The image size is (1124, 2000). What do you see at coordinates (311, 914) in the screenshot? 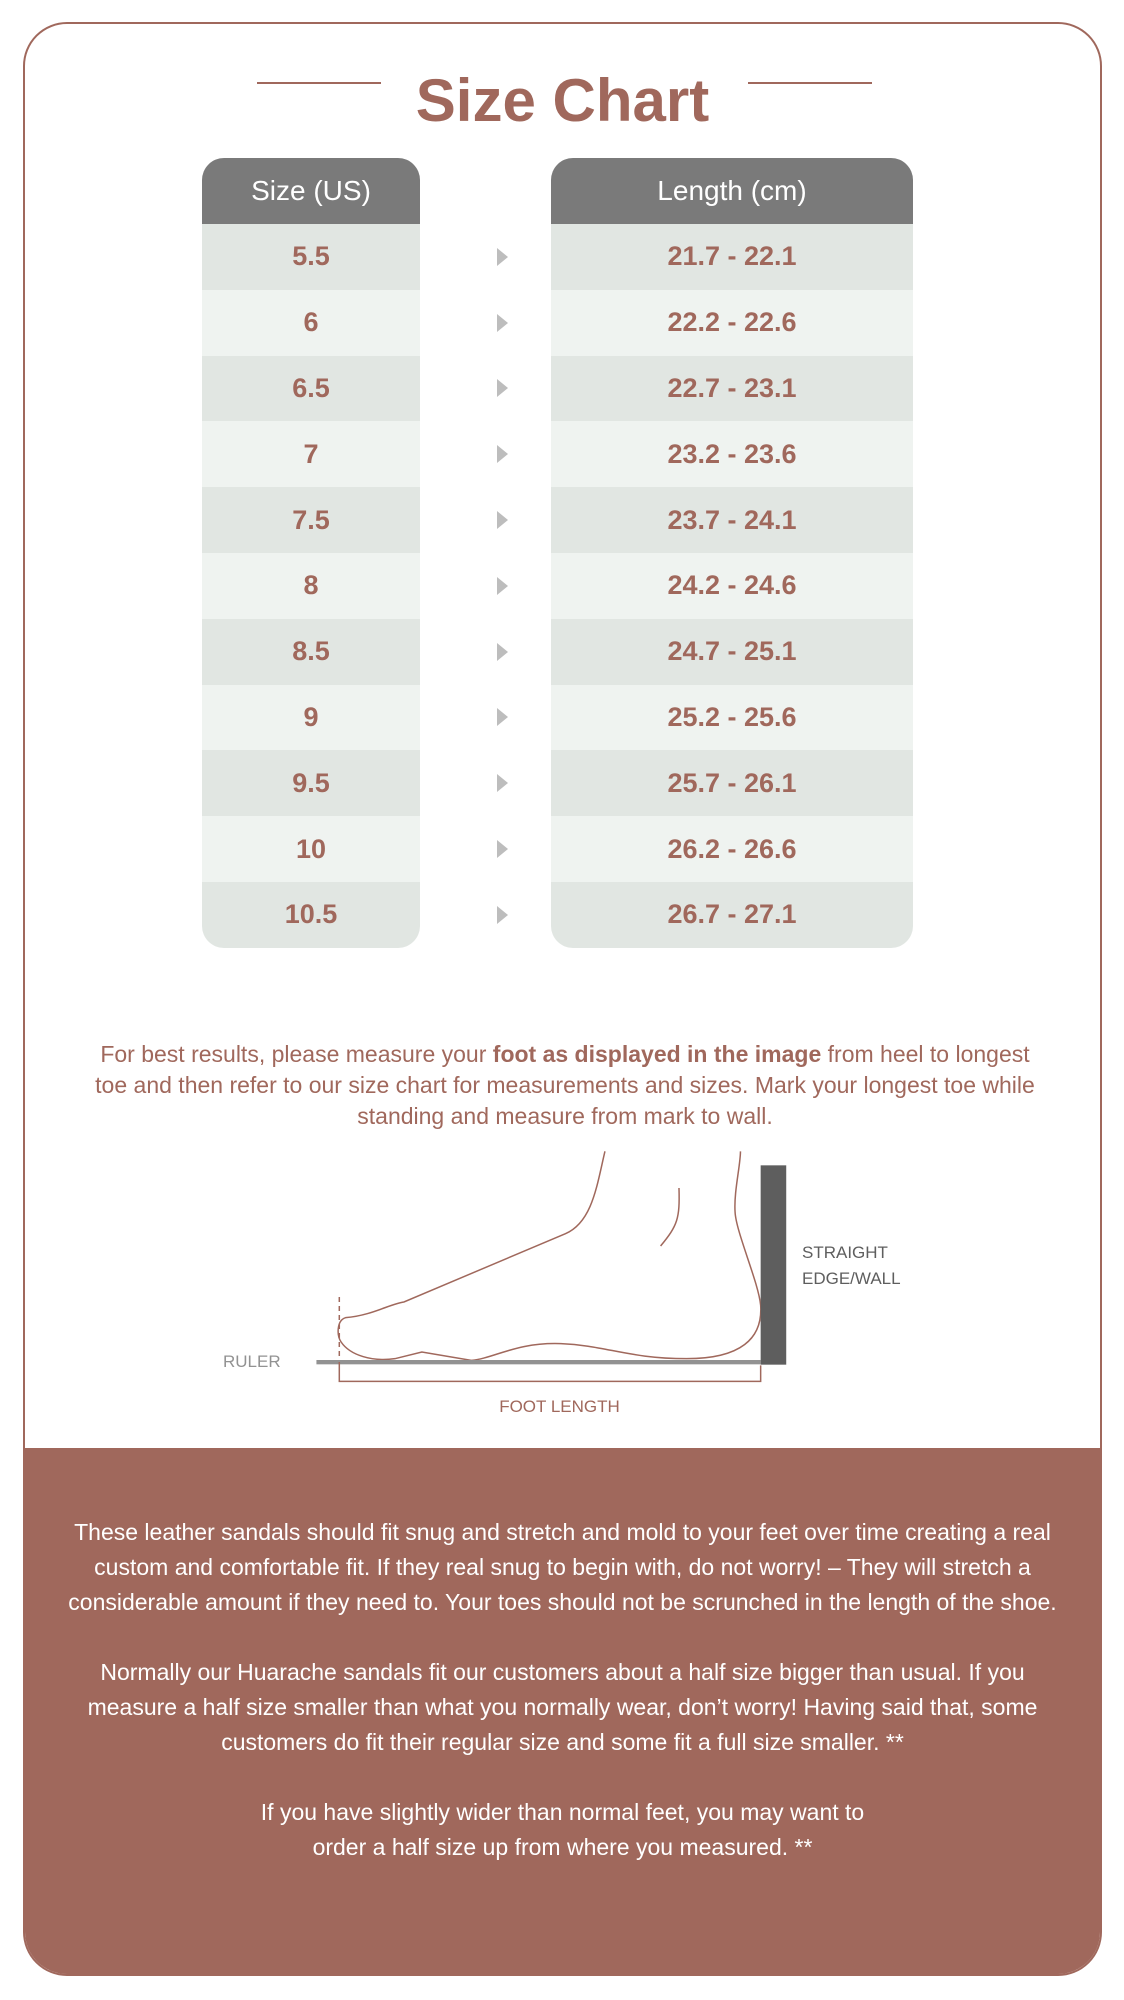
I see `size-cell: 10.5` at bounding box center [311, 914].